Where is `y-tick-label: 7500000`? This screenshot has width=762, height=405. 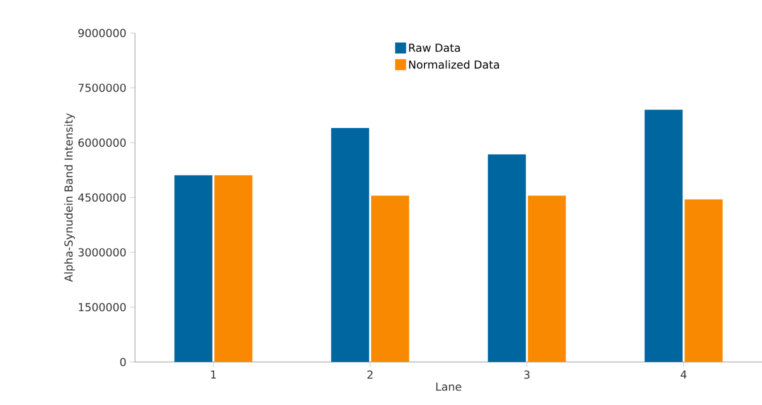
y-tick-label: 7500000 is located at coordinates (102, 88).